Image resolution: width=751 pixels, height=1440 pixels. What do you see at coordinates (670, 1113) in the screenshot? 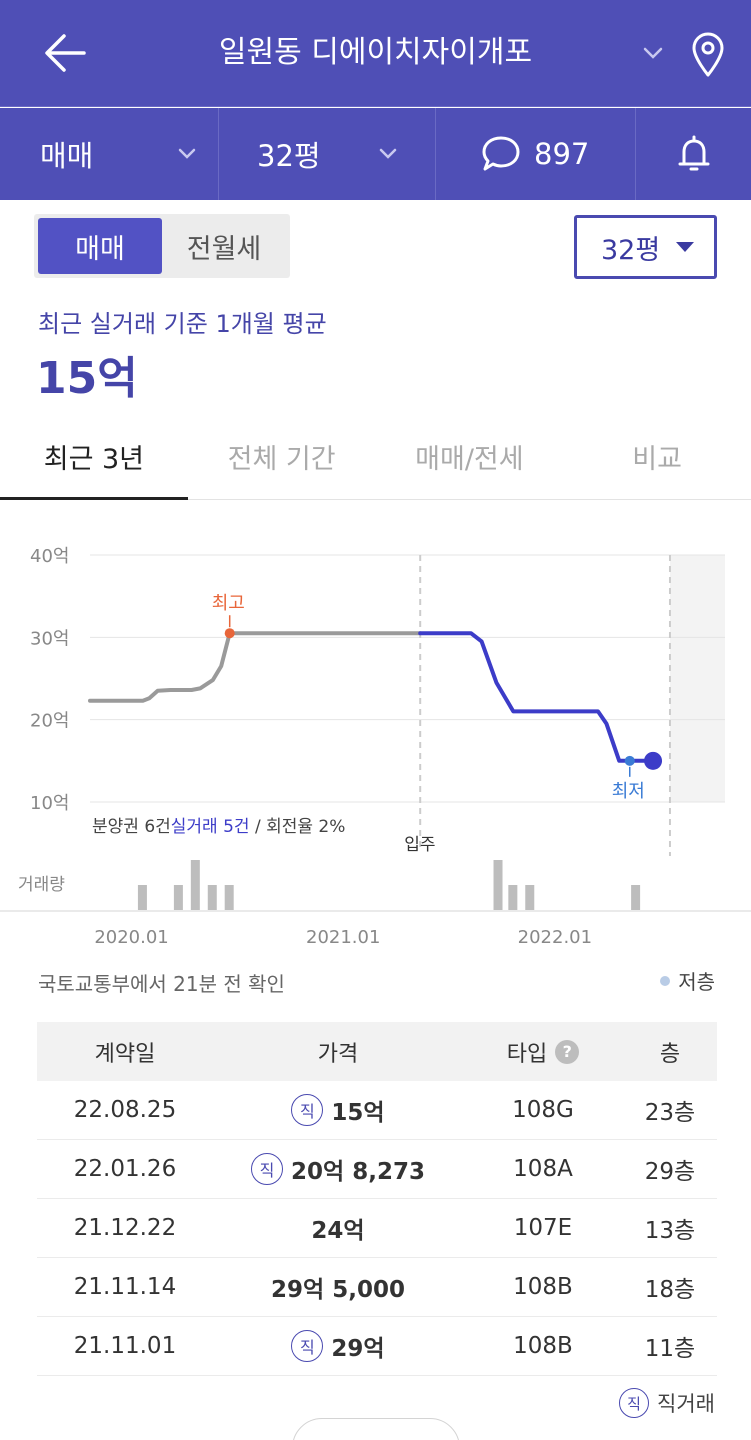
I see `cell-floor: 23층` at bounding box center [670, 1113].